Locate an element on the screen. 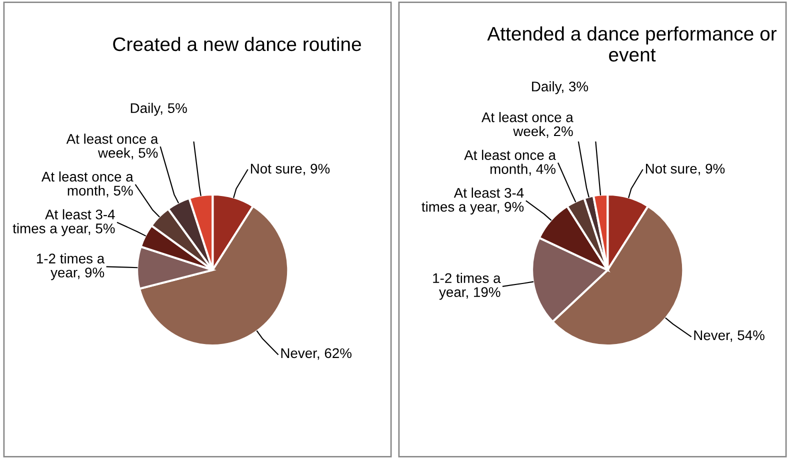 Image resolution: width=790 pixels, height=459 pixels. slice-label: At least once a week, 2% is located at coordinates (528, 125).